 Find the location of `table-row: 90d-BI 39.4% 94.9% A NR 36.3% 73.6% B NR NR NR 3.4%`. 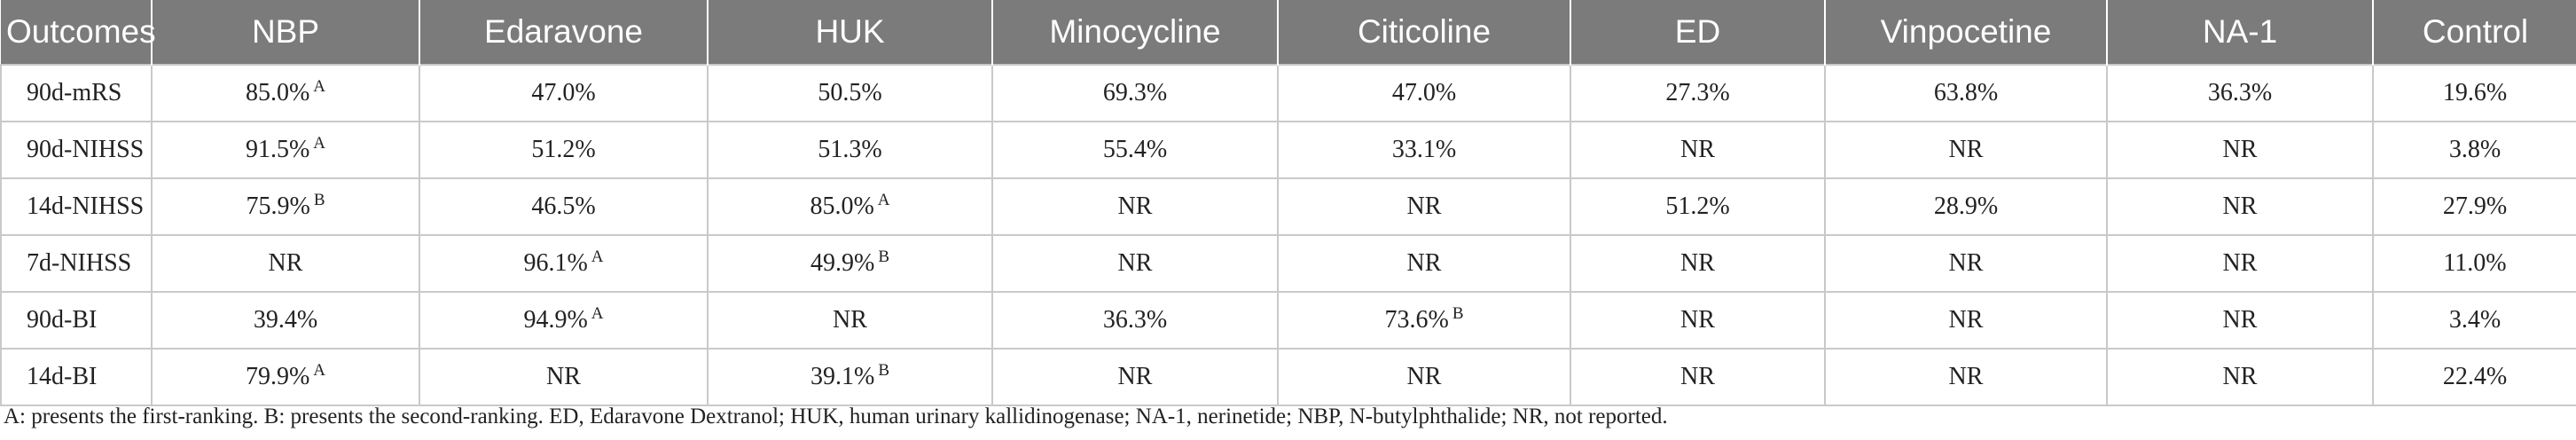

table-row: 90d-BI 39.4% 94.9% A NR 36.3% 73.6% B NR NR NR 3.4% is located at coordinates (1288, 321).